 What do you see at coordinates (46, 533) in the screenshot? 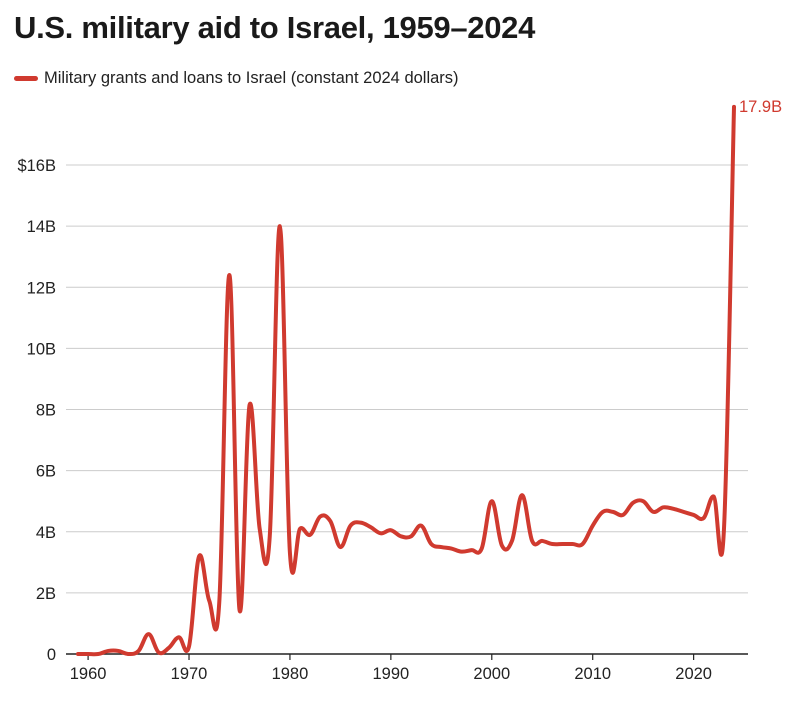
I see `y-tick-label: 4B` at bounding box center [46, 533].